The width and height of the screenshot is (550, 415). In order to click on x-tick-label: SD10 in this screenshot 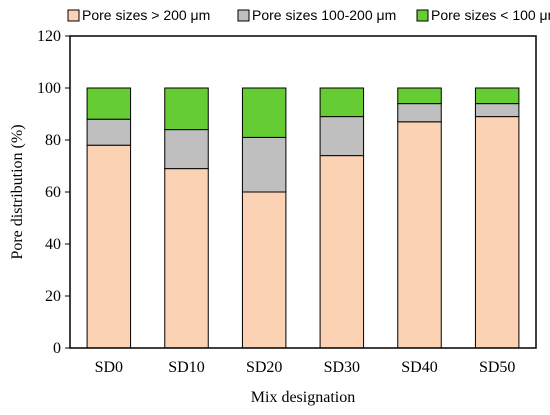, I will do `click(186, 367)`.